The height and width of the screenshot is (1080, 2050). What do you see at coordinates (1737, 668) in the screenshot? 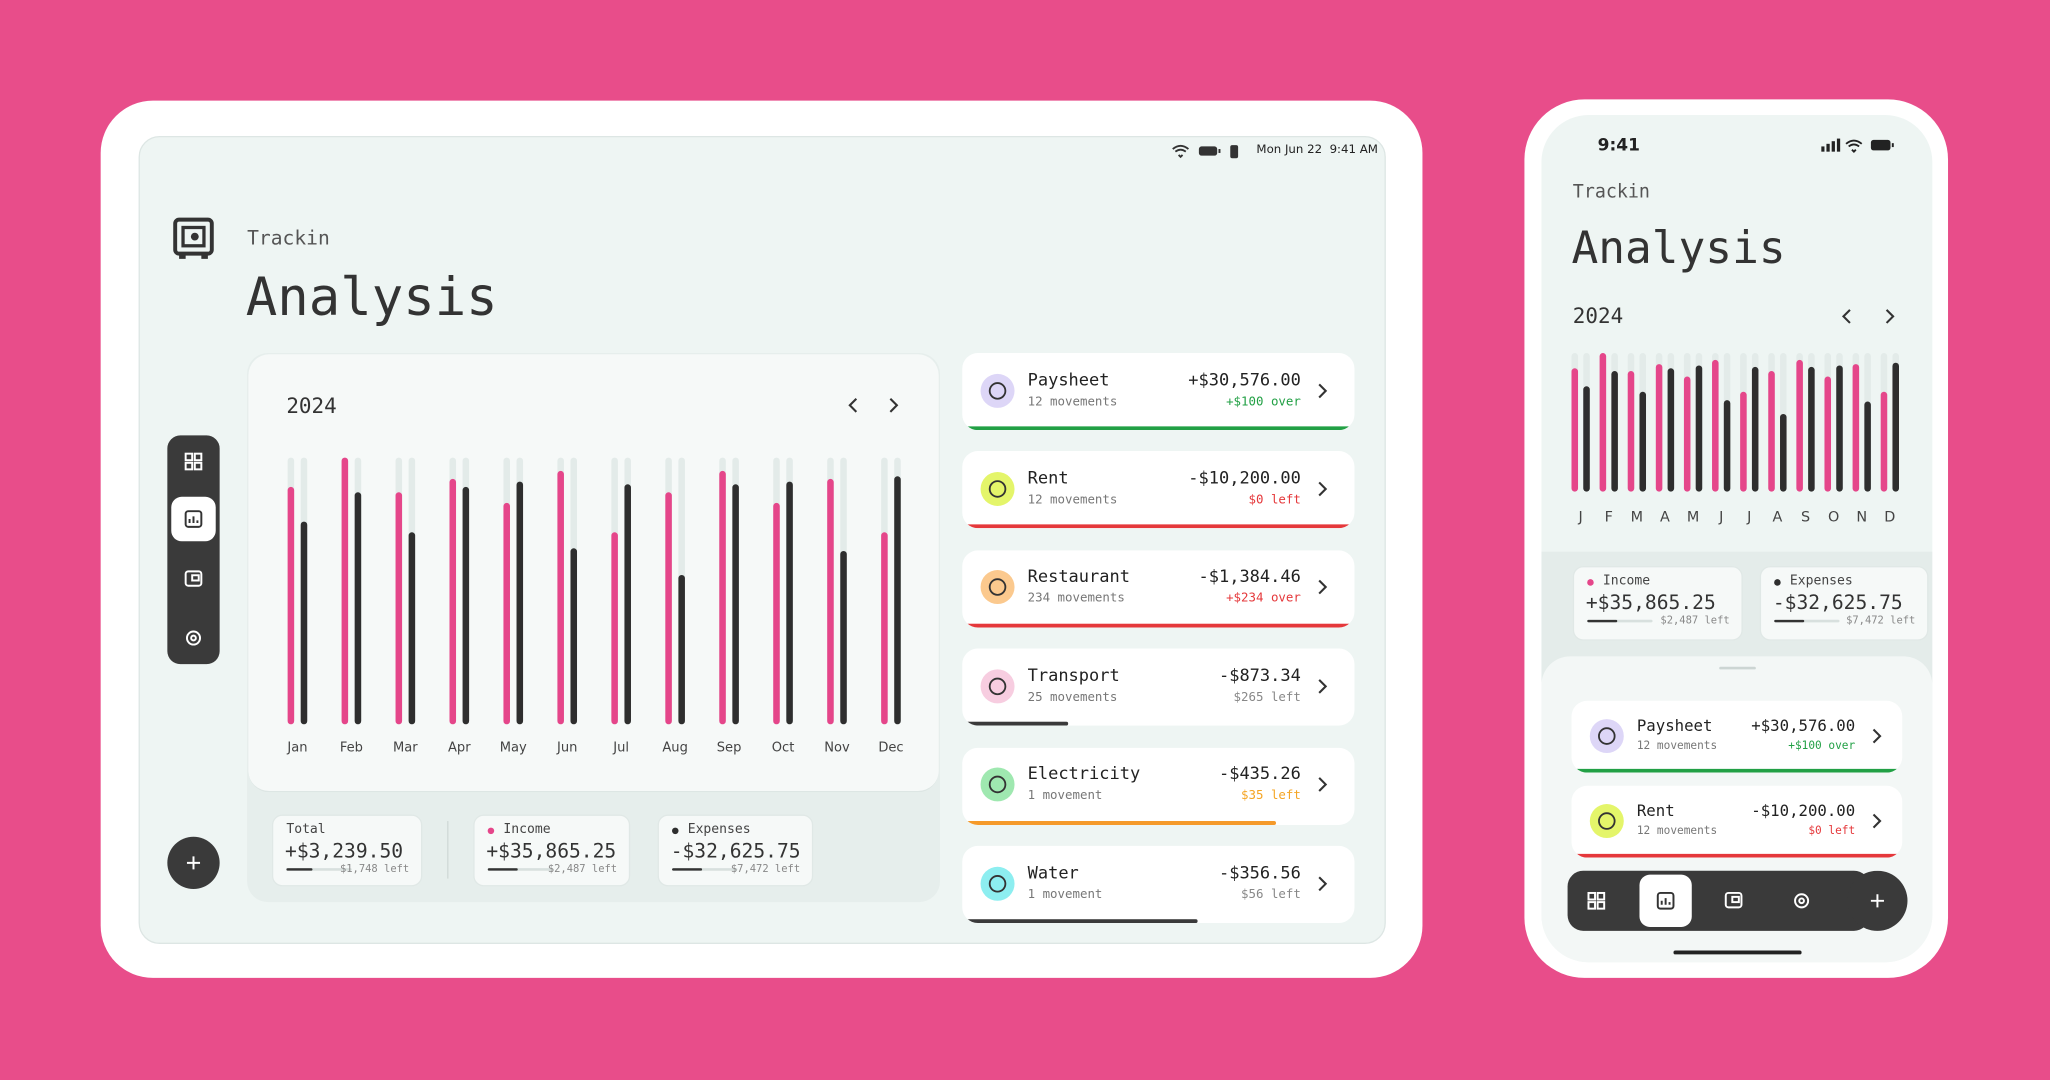
I see `sheet-handle` at bounding box center [1737, 668].